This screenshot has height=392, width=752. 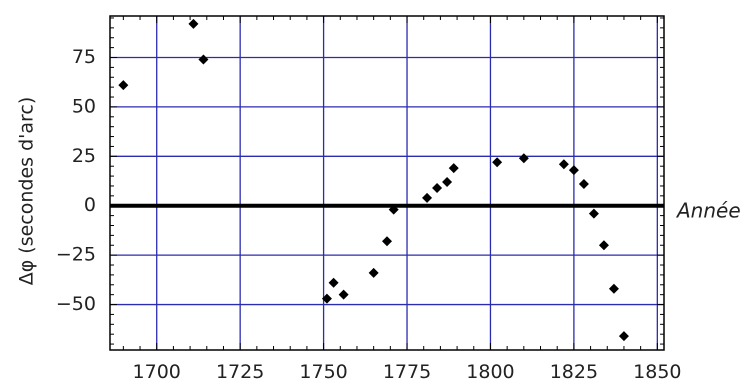 What do you see at coordinates (323, 372) in the screenshot?
I see `x-tick-label: 1750` at bounding box center [323, 372].